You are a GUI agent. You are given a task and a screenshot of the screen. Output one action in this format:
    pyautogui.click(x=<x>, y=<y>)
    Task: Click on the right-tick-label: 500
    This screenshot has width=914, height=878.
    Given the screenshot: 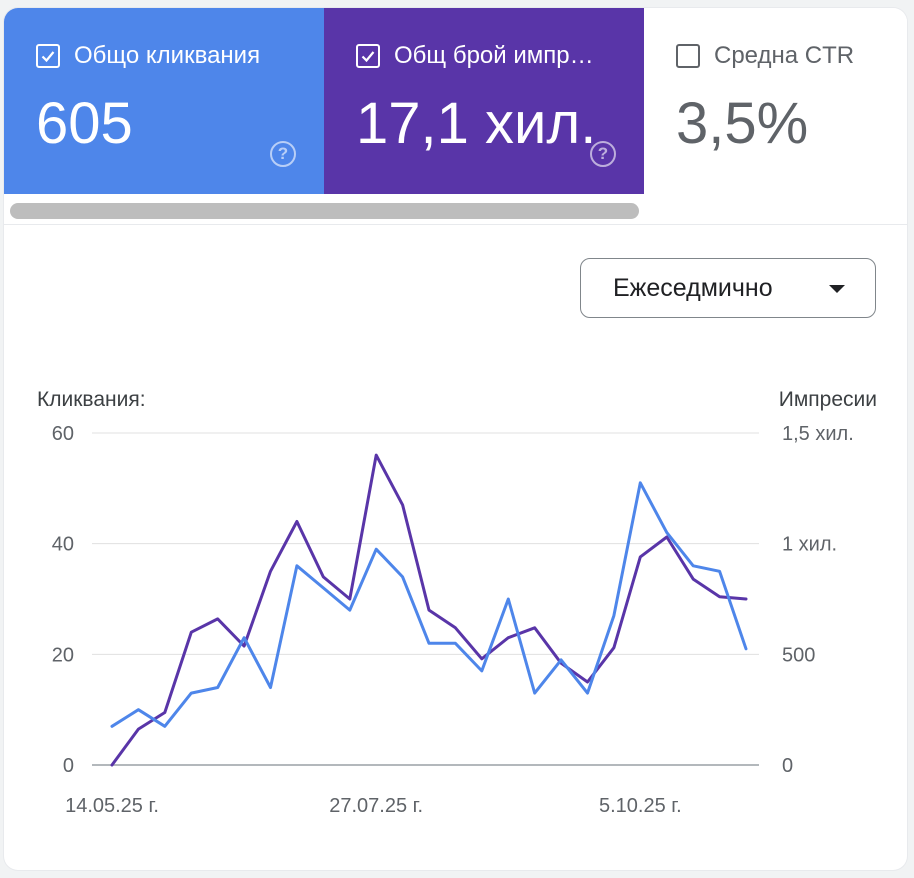 What is the action you would take?
    pyautogui.click(x=798, y=655)
    